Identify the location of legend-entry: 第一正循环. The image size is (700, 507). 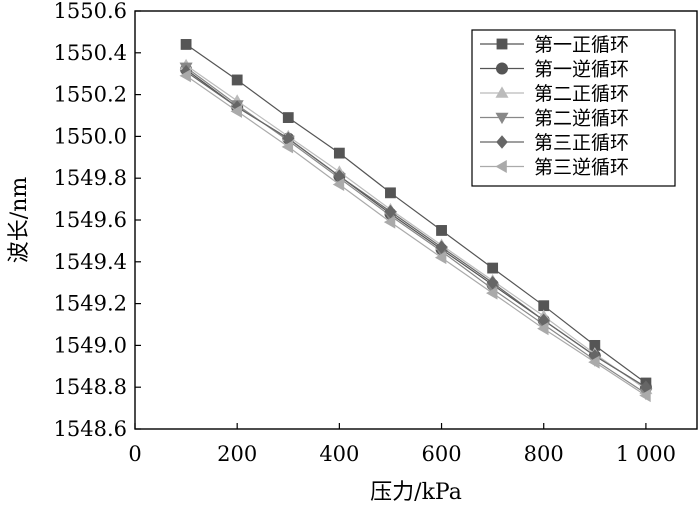
(554, 45).